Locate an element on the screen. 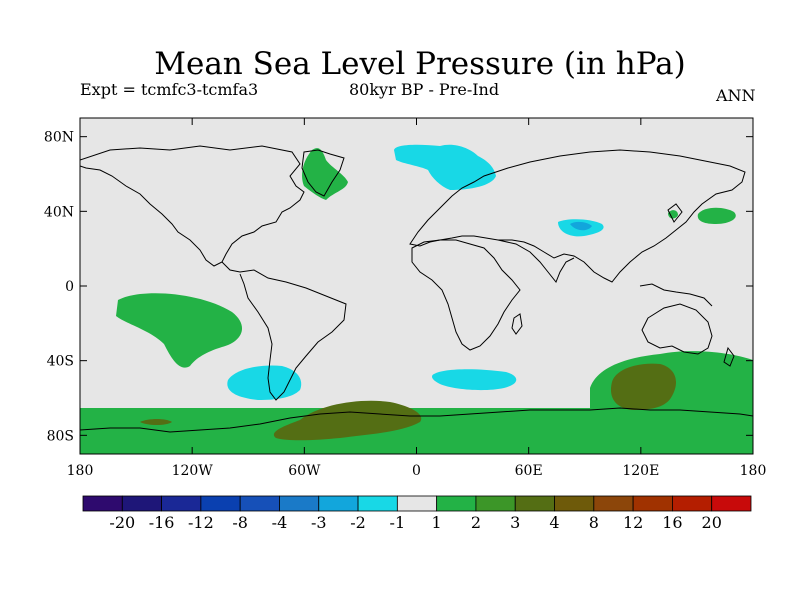 This screenshot has height=600, width=800. experiment-label: Expt = tcmfc3-tcmfa3 is located at coordinates (169, 89).